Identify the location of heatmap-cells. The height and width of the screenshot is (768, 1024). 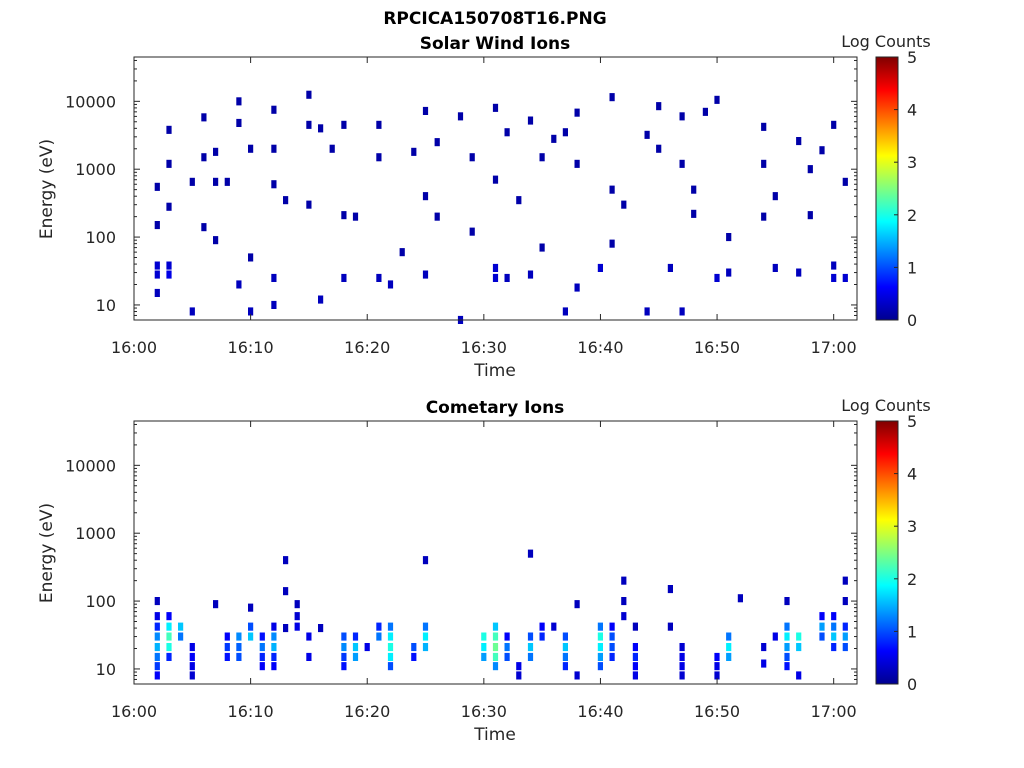
(501, 614).